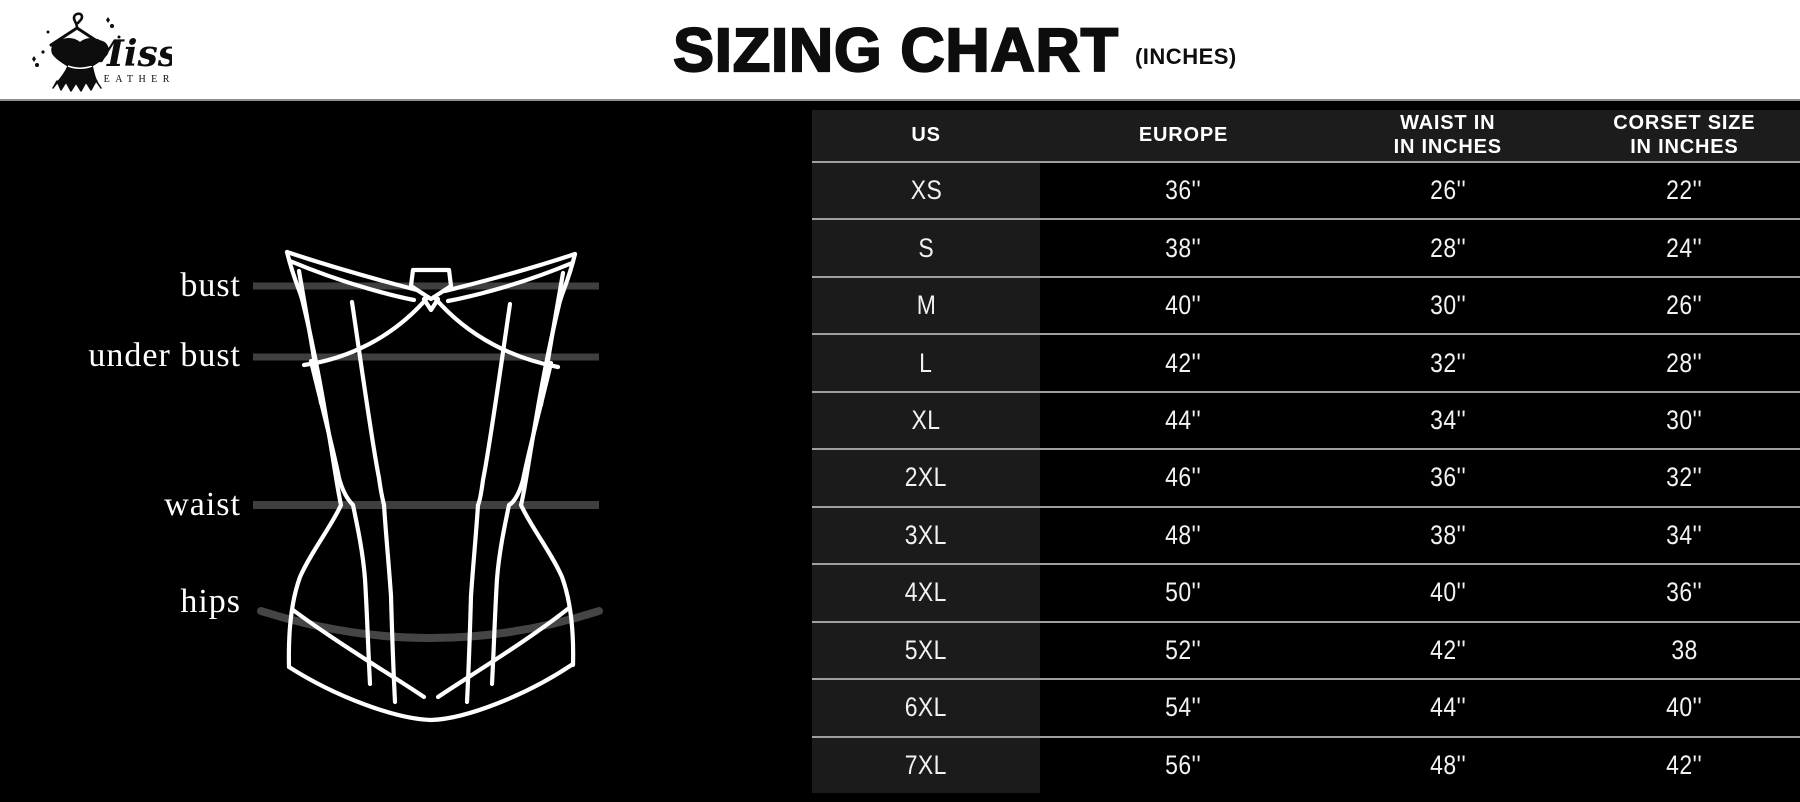 The height and width of the screenshot is (802, 1800). Describe the element at coordinates (926, 478) in the screenshot. I see `us-size-cell: 2XL` at that location.